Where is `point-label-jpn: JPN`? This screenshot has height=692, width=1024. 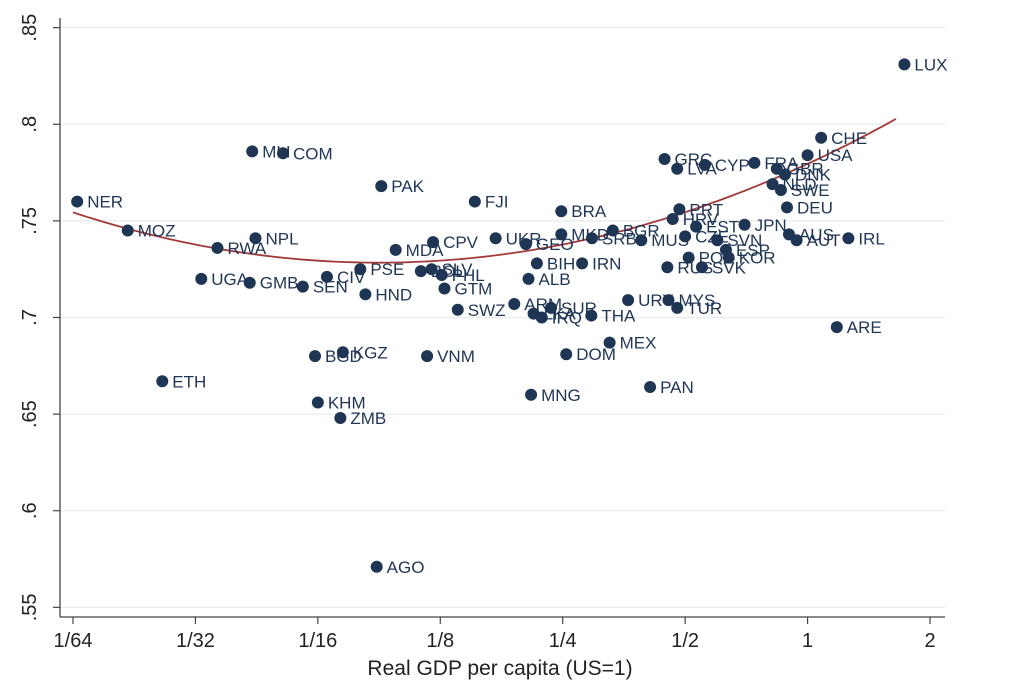
point-label-jpn: JPN is located at coordinates (771, 225).